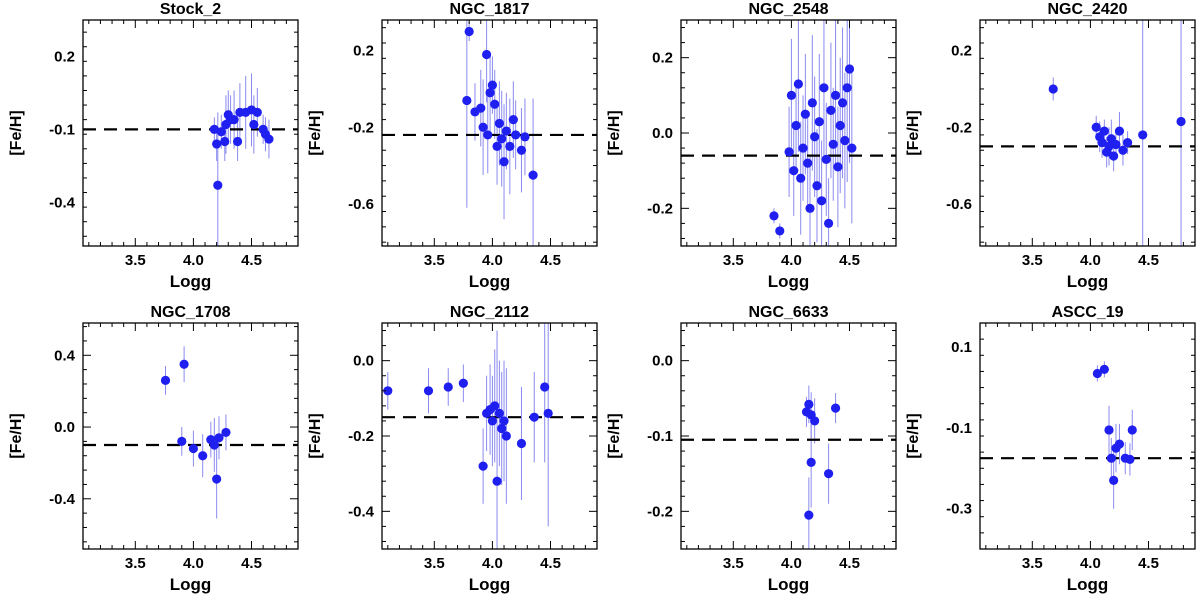 This screenshot has width=1200, height=613. Describe the element at coordinates (614, 132) in the screenshot. I see `panel-3-y-axis-label: [Fe/H]` at that location.